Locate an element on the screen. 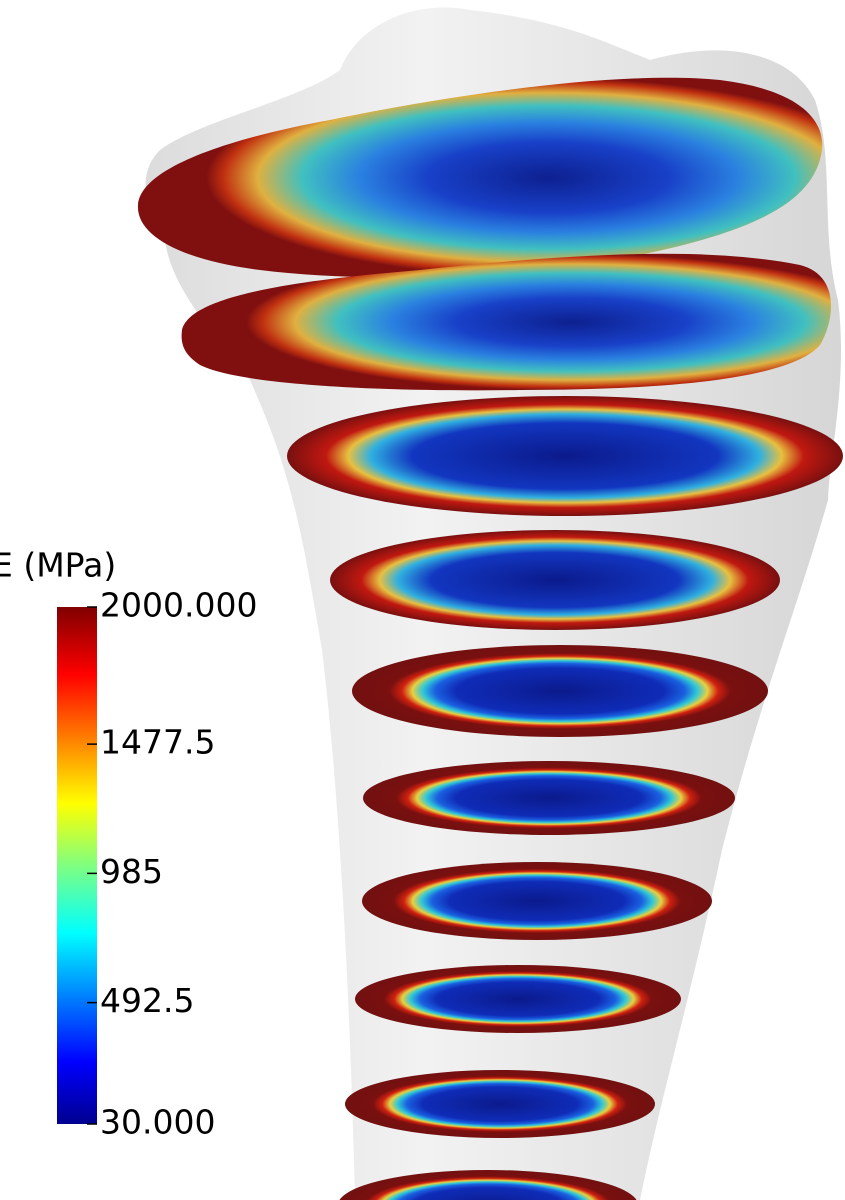 This screenshot has height=1200, width=845. colorbar-title: E (MPa) is located at coordinates (58, 565).